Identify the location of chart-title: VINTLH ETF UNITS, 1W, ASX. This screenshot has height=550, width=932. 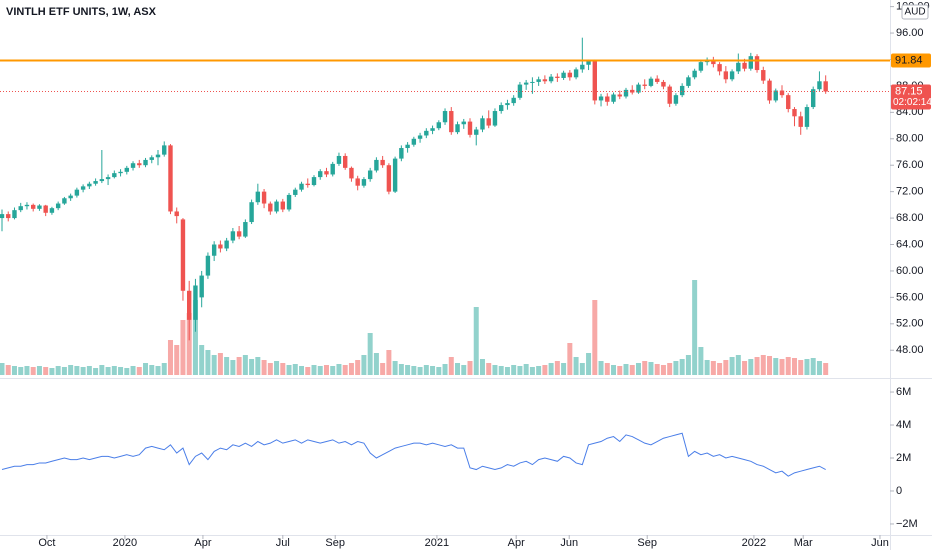
(81, 12).